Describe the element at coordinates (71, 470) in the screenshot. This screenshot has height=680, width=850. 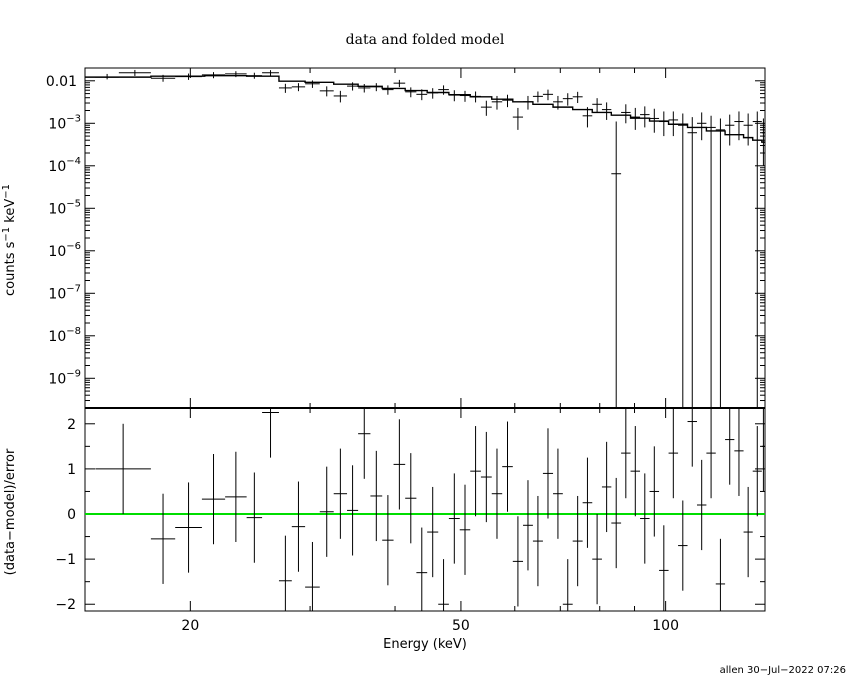
I see `y-tick-label-bottom: 1` at that location.